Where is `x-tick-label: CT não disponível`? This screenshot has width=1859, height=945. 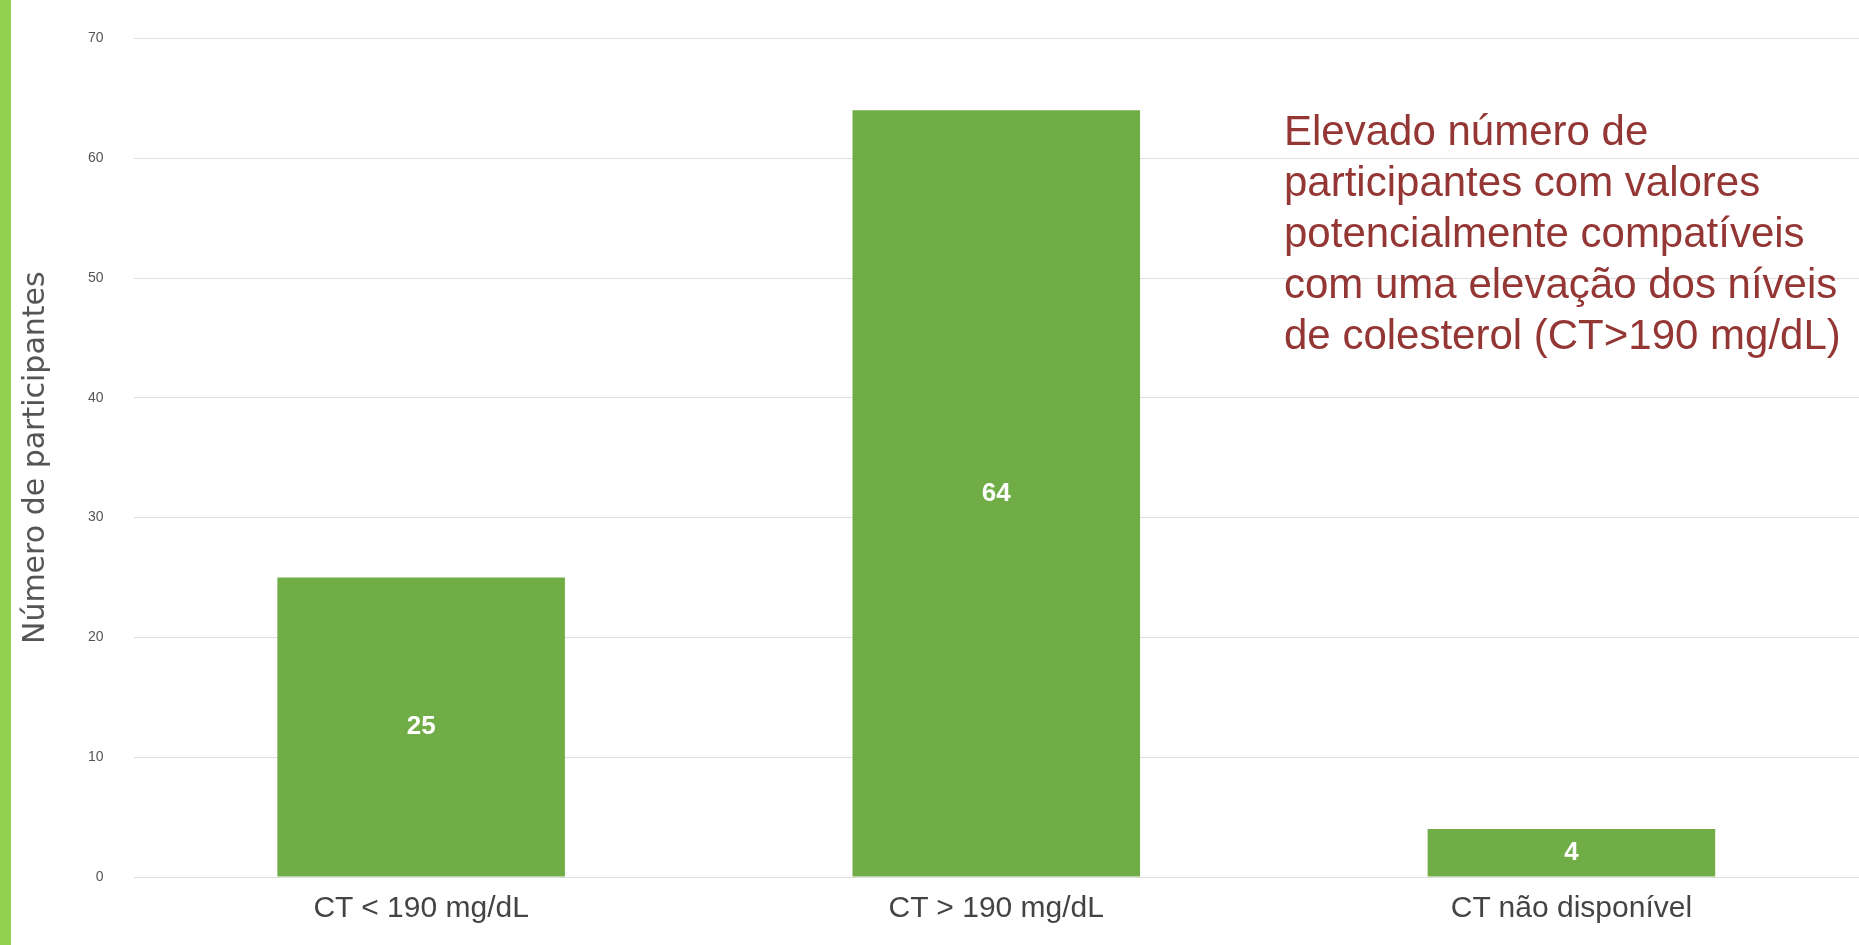
x-tick-label: CT não disponível is located at coordinates (1571, 907).